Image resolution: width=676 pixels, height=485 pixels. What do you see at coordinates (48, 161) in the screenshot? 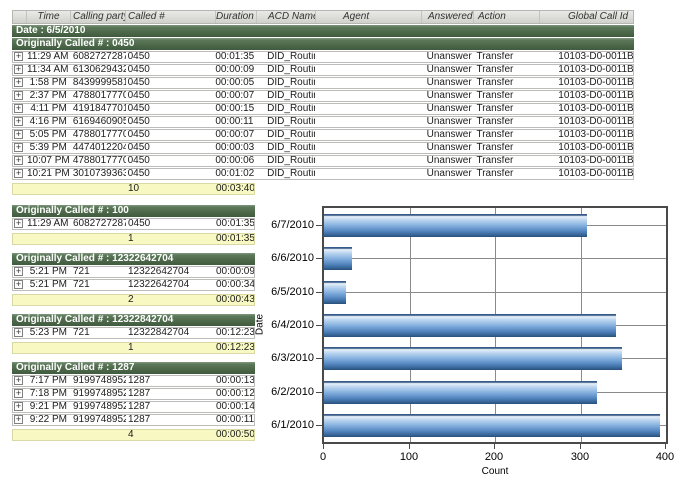
I see `cell-time: 10:07 PM` at bounding box center [48, 161].